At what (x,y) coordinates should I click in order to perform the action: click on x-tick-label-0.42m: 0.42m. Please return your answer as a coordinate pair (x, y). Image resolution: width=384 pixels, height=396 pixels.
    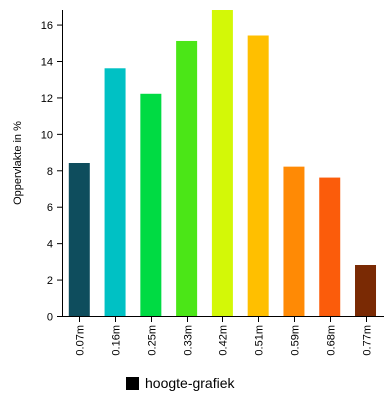
    Looking at the image, I should click on (224, 340).